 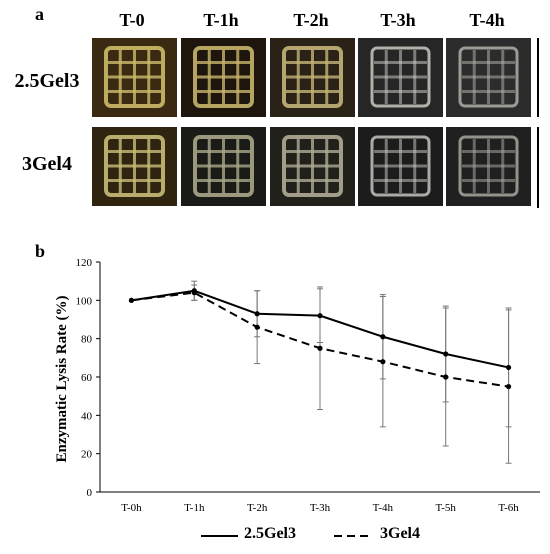 What do you see at coordinates (221, 20) in the screenshot?
I see `column-header-t1h: T-1h` at bounding box center [221, 20].